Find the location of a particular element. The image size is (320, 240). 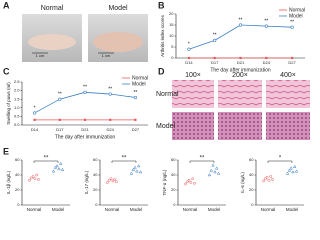

significance: * is located at coordinates (35, 108).